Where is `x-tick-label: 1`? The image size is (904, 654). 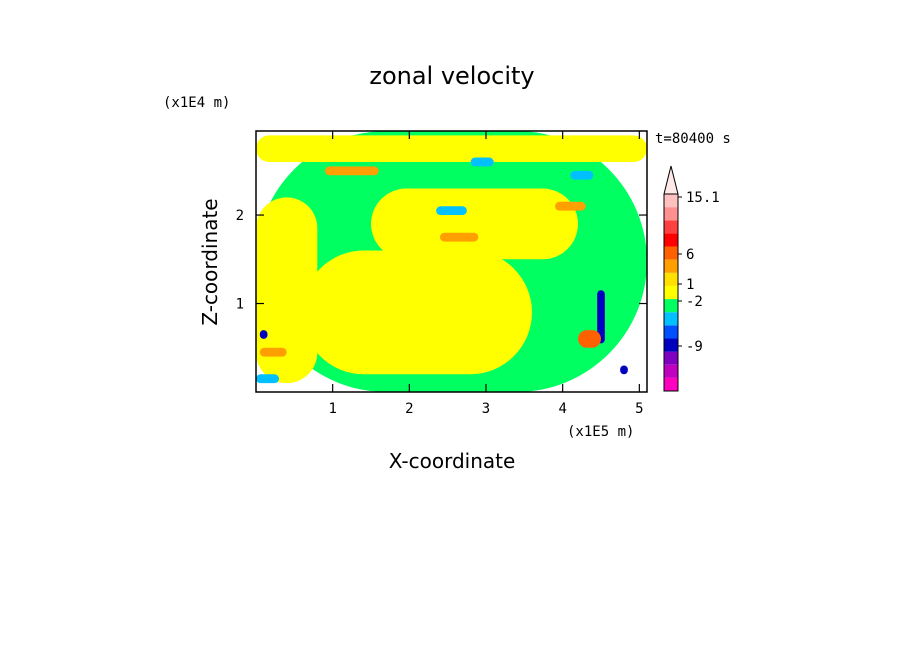 x-tick-label: 1 is located at coordinates (332, 409).